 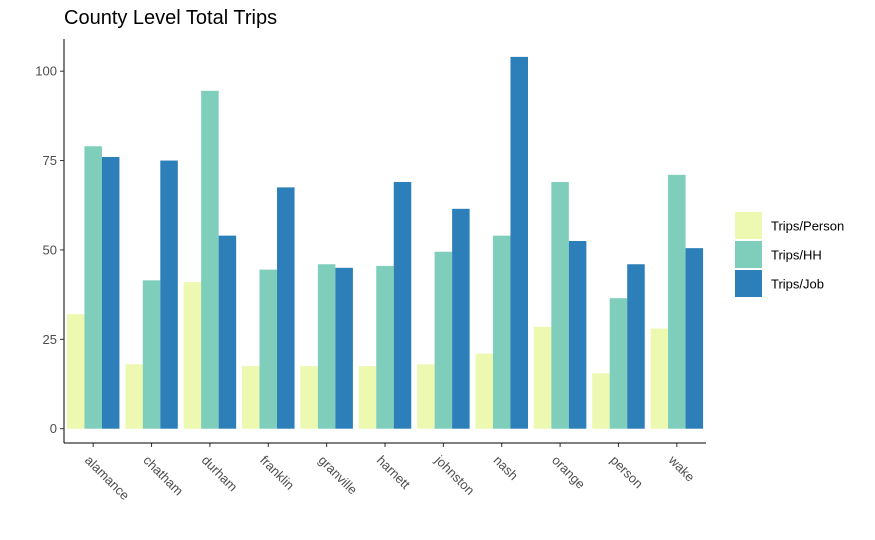 I want to click on legend: Trips/Person Trips/HH Trips/Job, so click(x=789, y=254).